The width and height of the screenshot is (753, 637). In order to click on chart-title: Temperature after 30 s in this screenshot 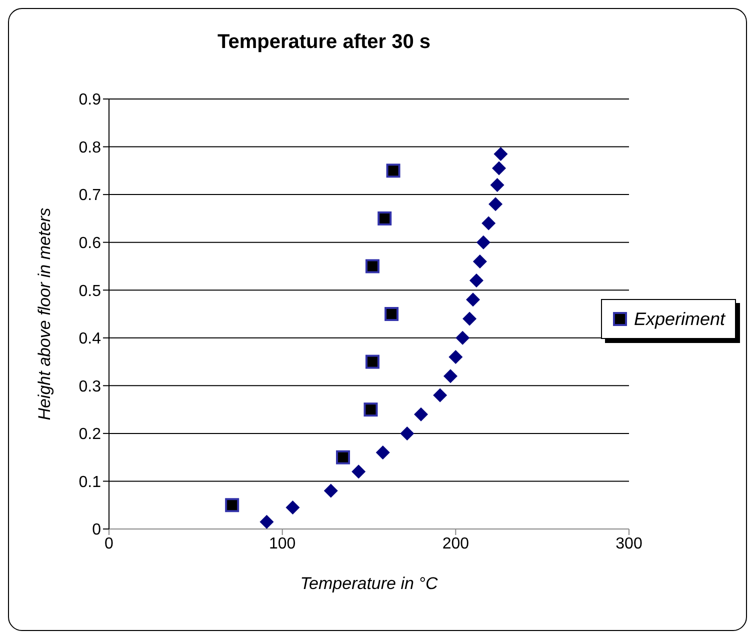, I will do `click(324, 42)`.